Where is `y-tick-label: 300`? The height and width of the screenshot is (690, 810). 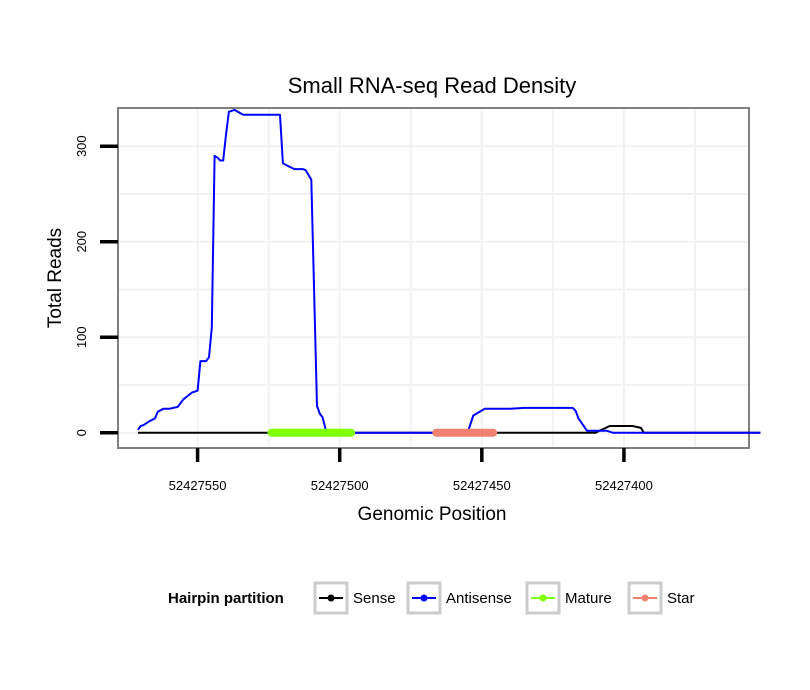 y-tick-label: 300 is located at coordinates (81, 146).